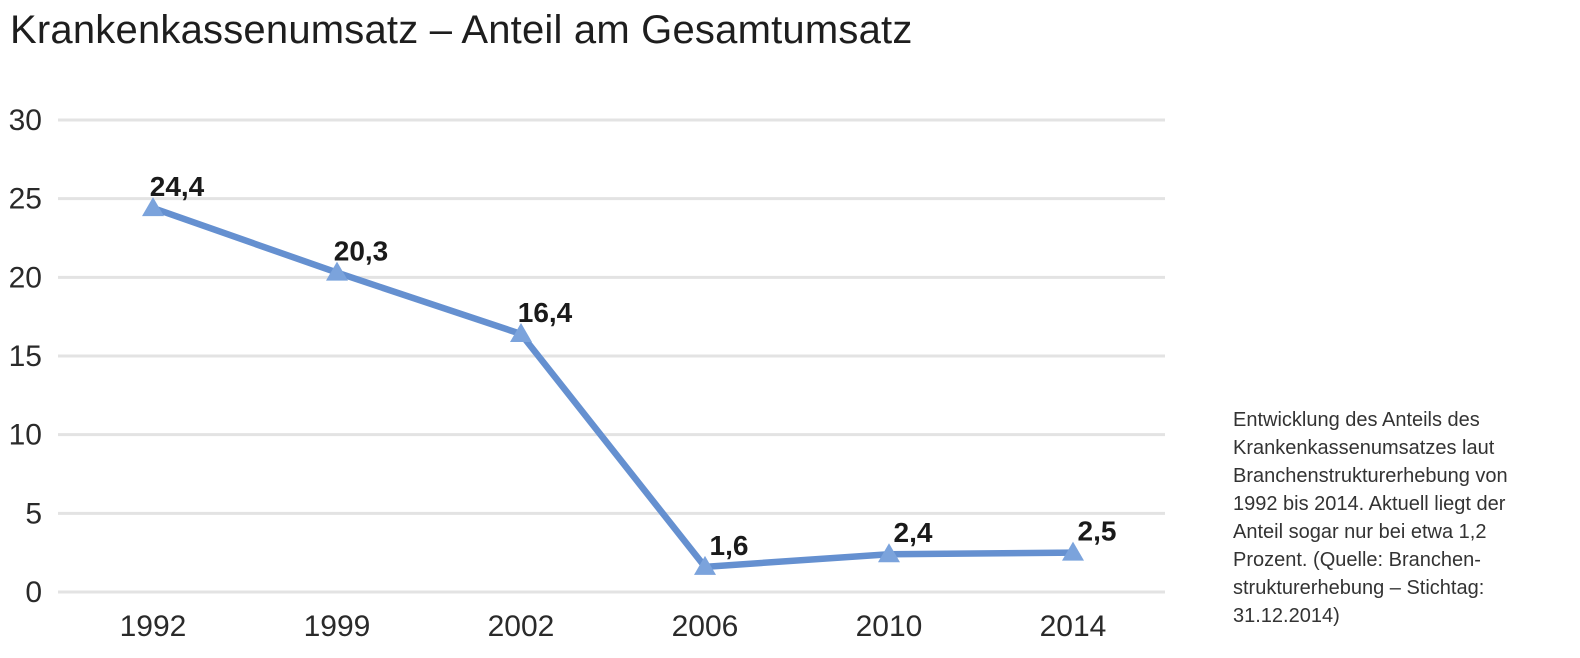 Image resolution: width=1580 pixels, height=658 pixels. I want to click on y-tick-label: 30, so click(25, 120).